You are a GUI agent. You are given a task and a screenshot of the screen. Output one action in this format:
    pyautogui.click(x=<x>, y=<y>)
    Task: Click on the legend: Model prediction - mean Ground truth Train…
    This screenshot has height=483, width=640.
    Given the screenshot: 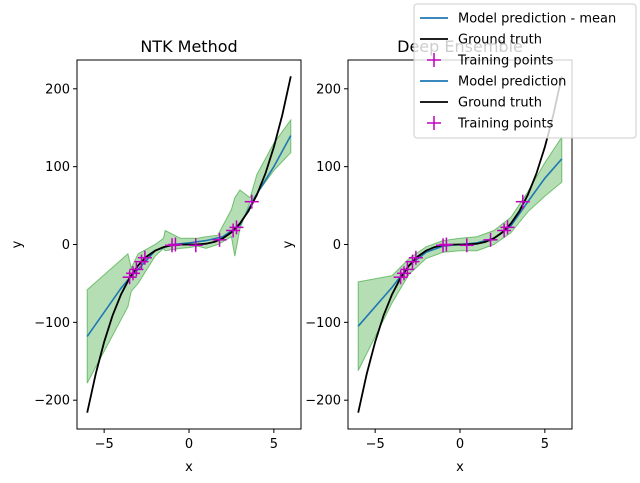 What is the action you would take?
    pyautogui.click(x=525, y=71)
    